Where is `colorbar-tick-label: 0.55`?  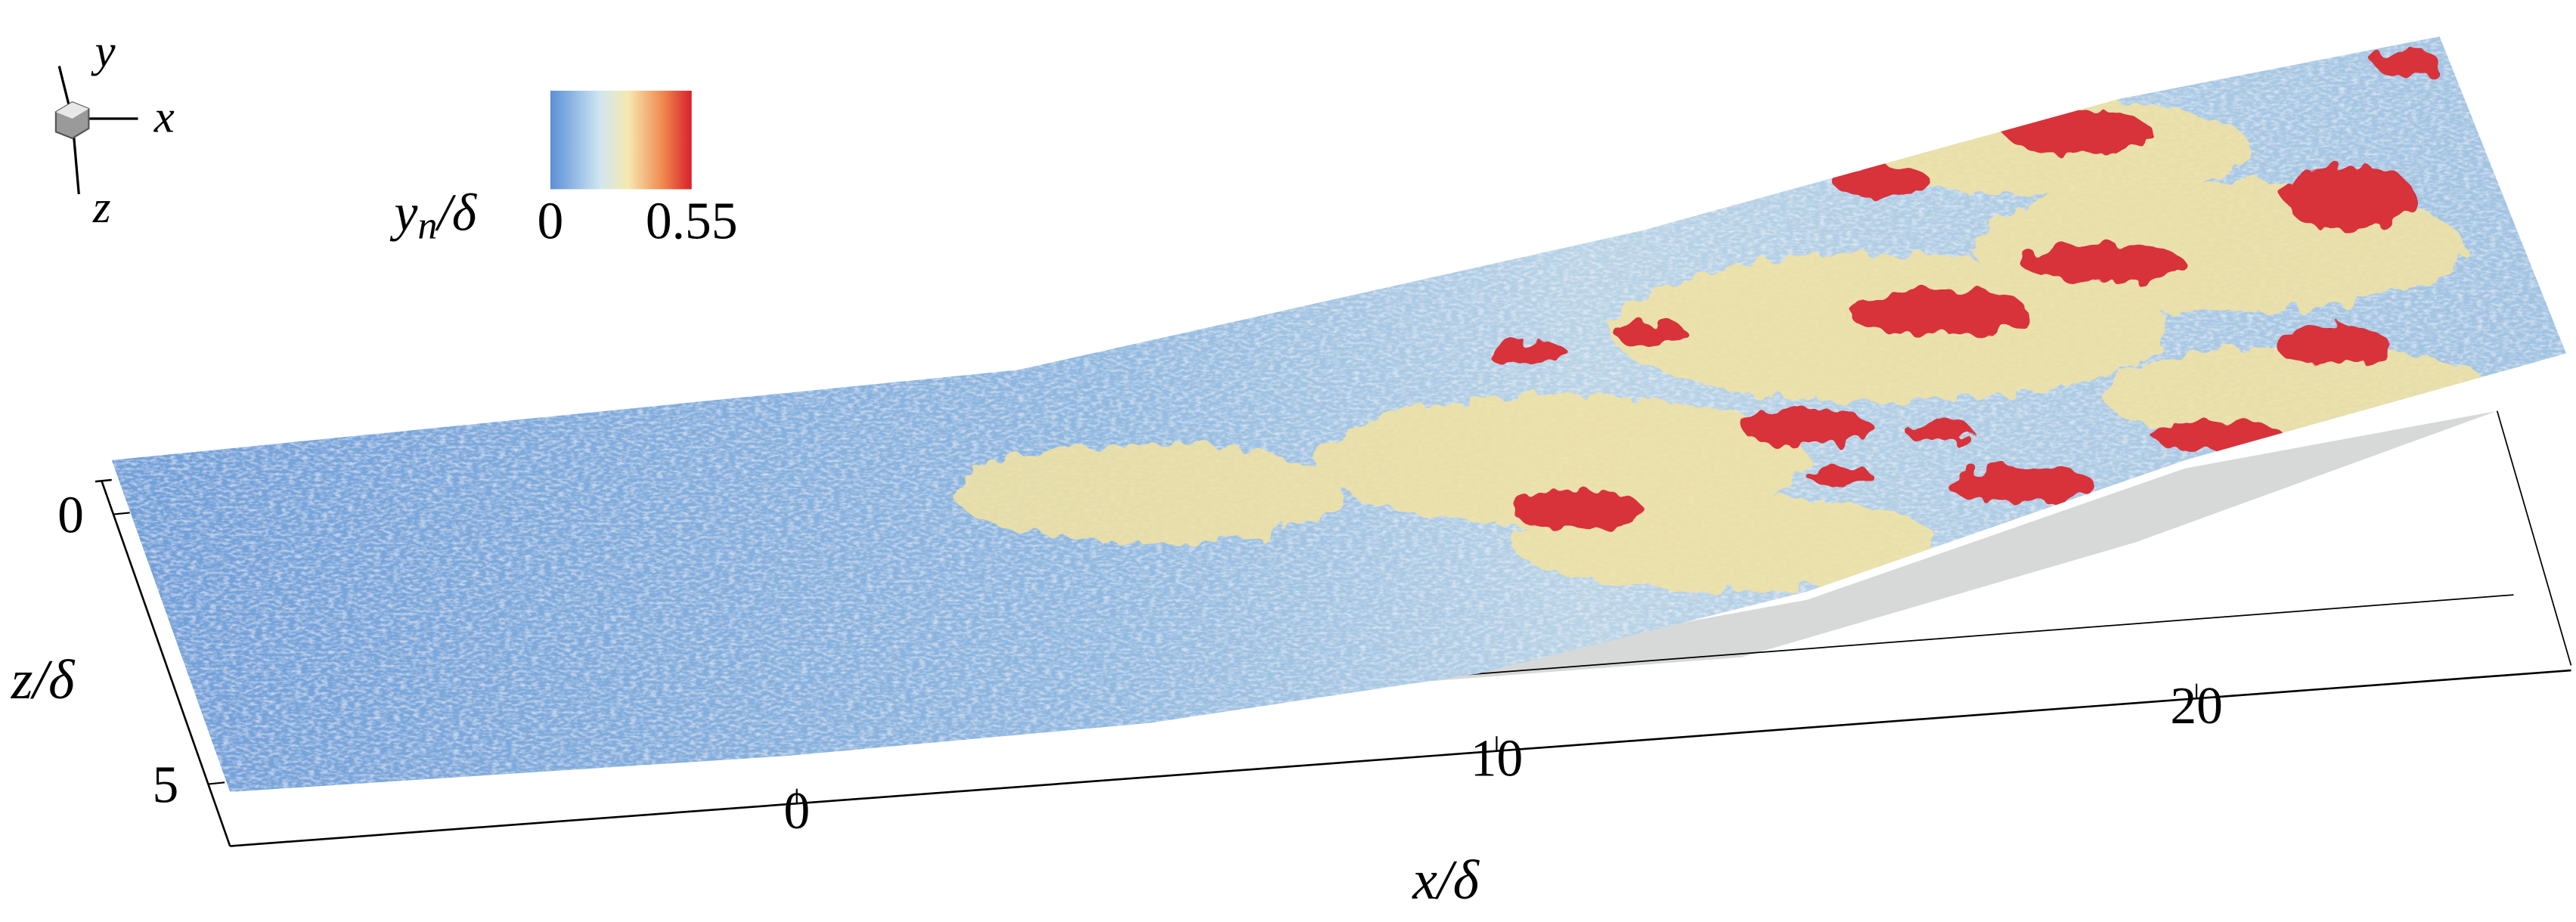
colorbar-tick-label: 0.55 is located at coordinates (692, 222).